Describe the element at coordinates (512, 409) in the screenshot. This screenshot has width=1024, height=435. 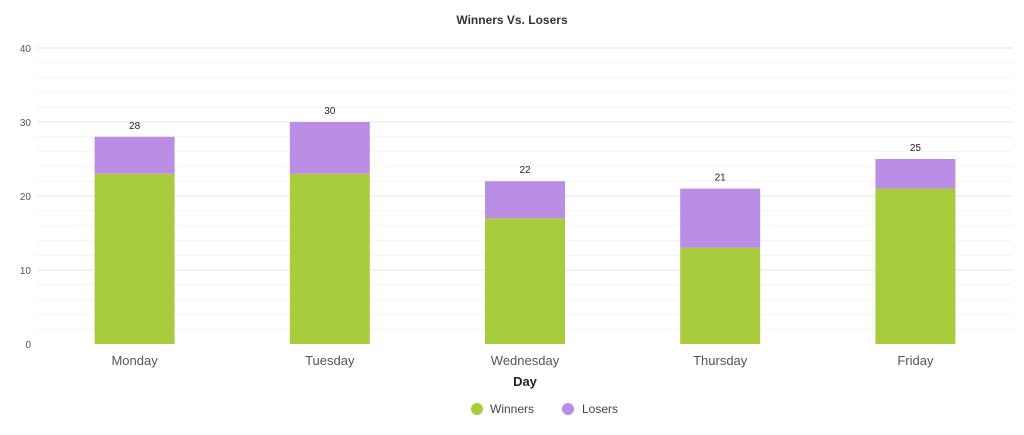
I see `legend-label-winners: Winners` at that location.